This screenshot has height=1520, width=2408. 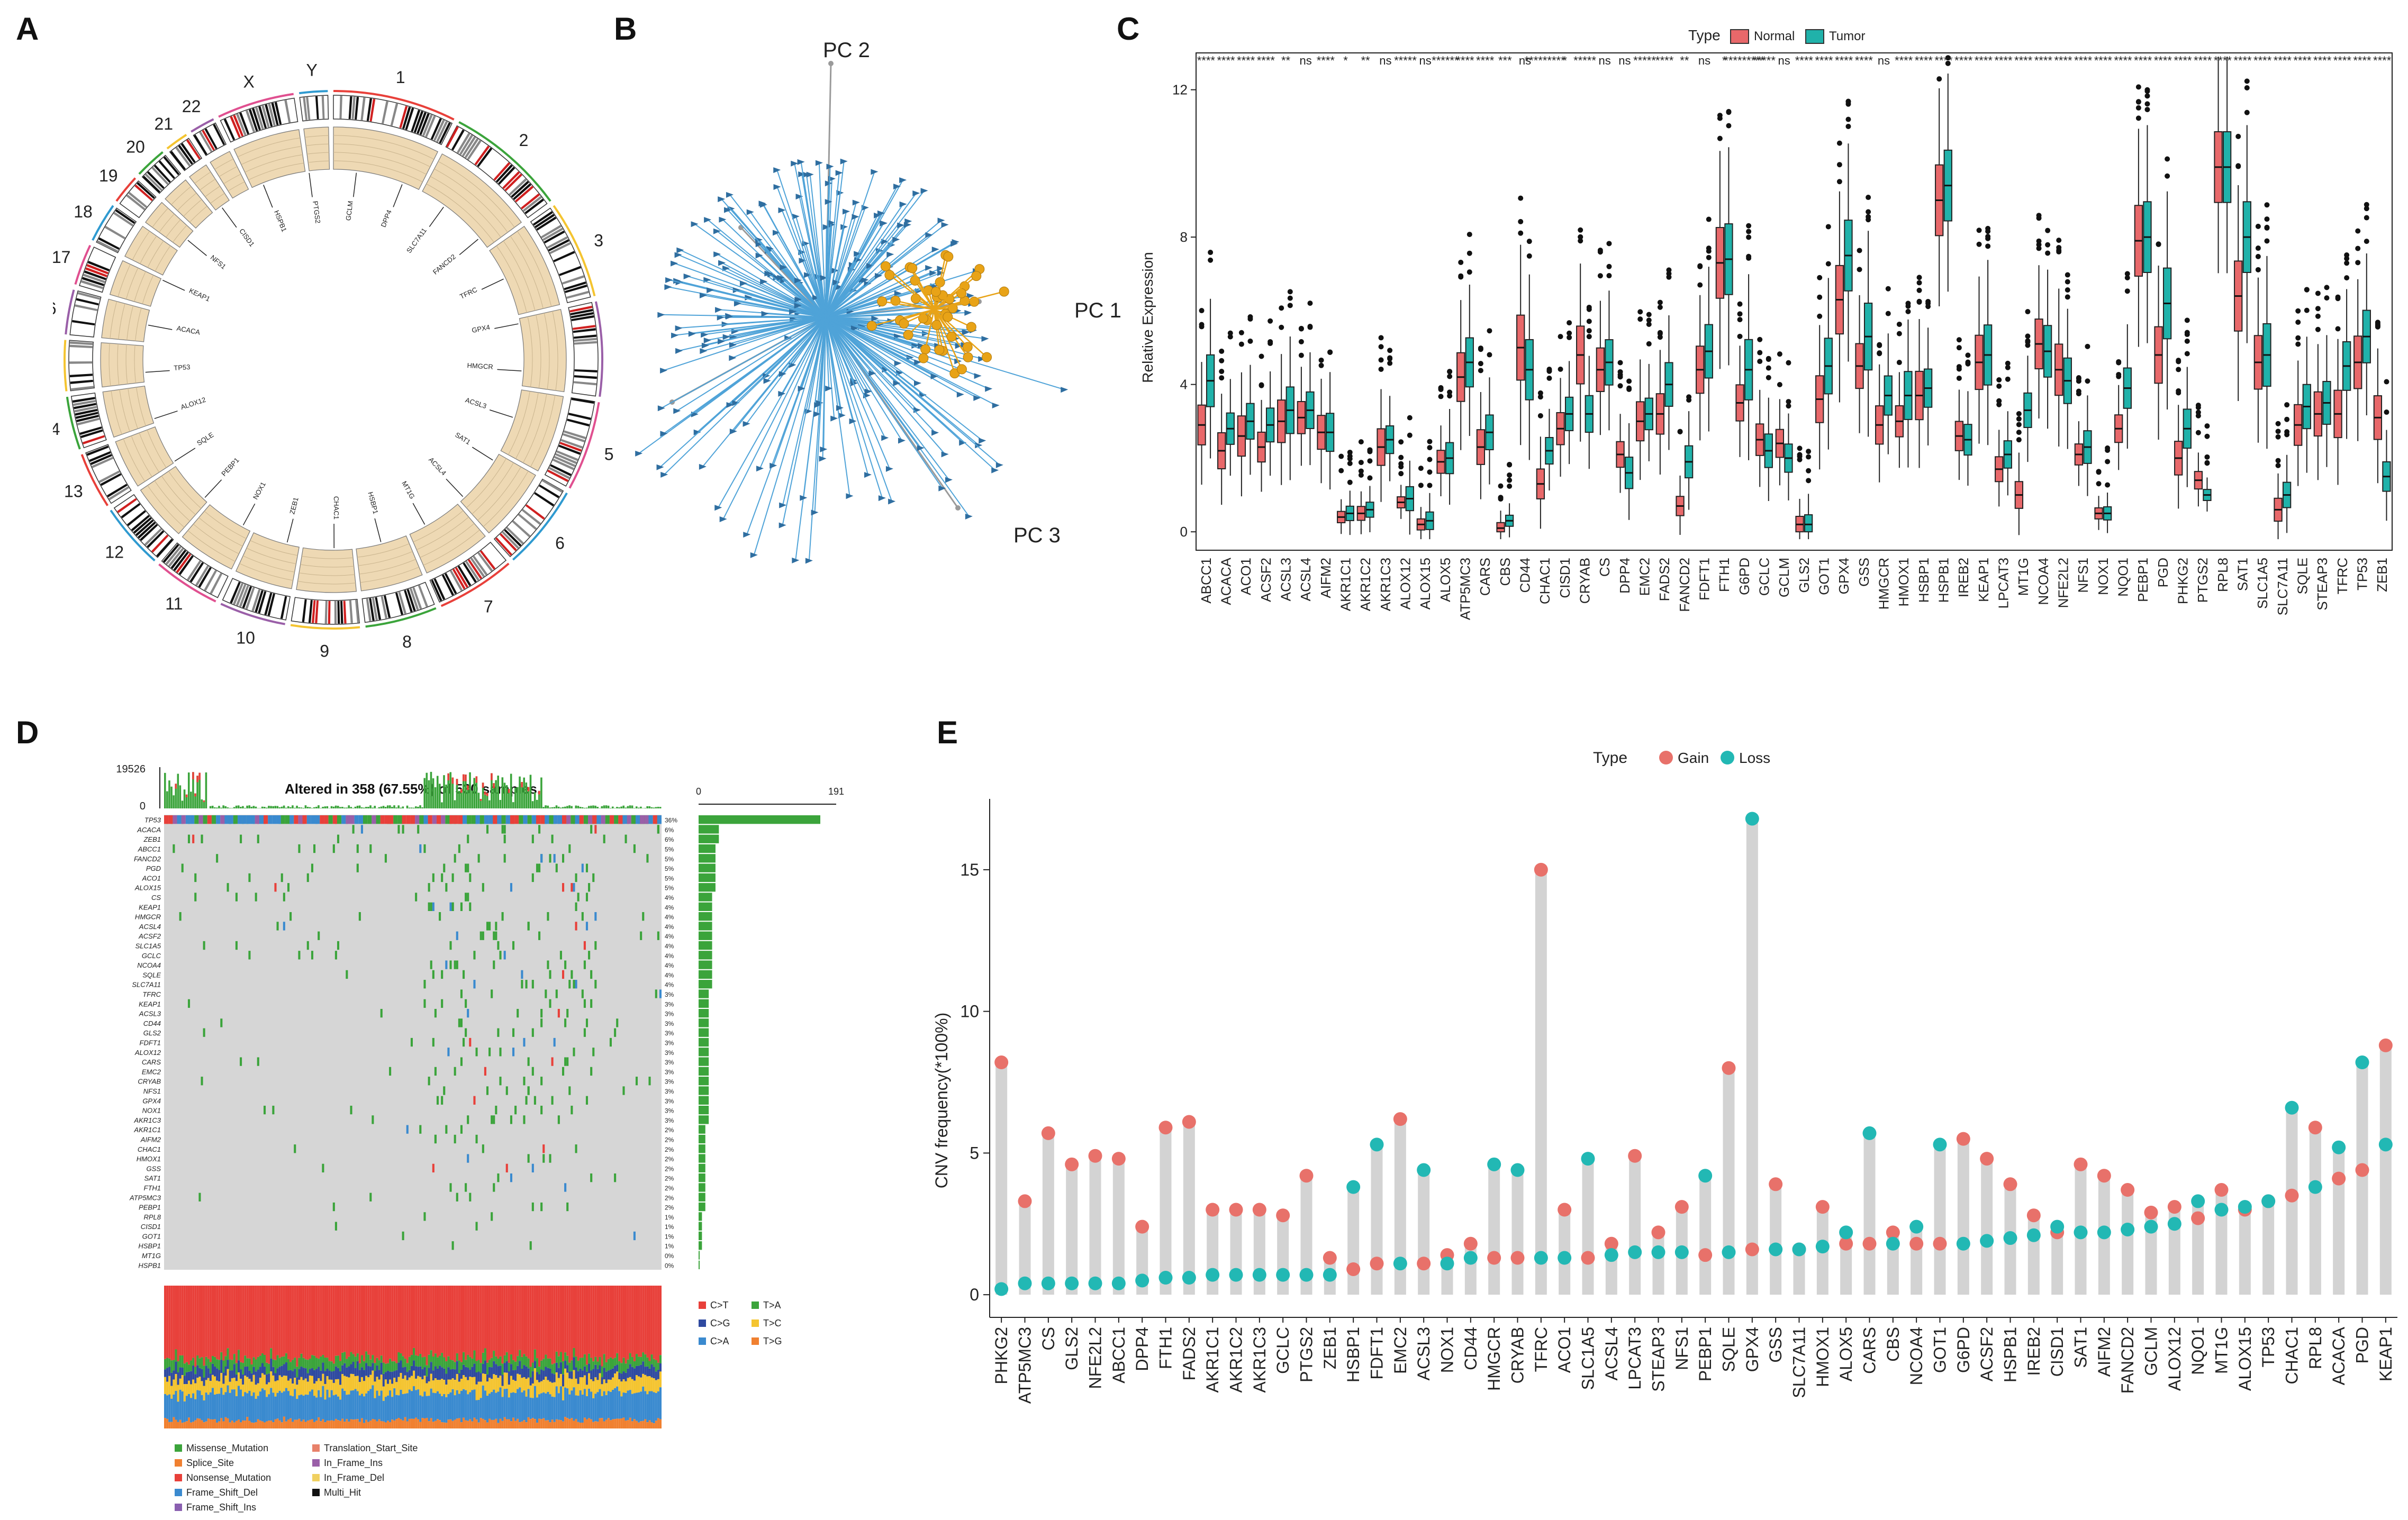 What do you see at coordinates (669, 1092) in the screenshot?
I see `gene-pct-label: 3%` at bounding box center [669, 1092].